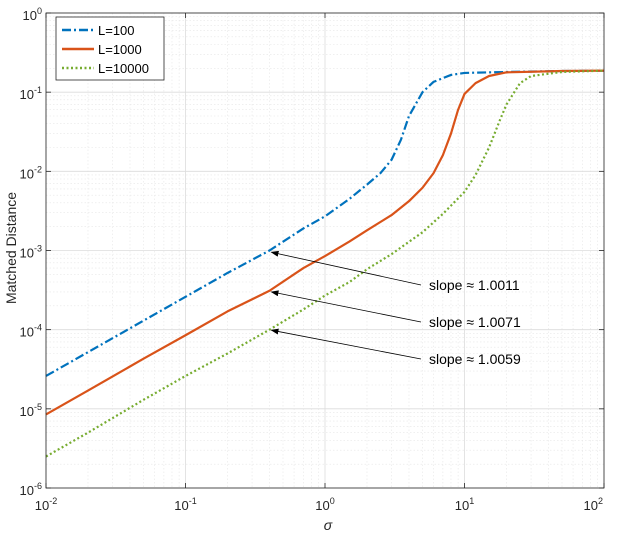  What do you see at coordinates (31, 489) in the screenshot?
I see `y-tick-label: 10⁻⁶` at bounding box center [31, 489].